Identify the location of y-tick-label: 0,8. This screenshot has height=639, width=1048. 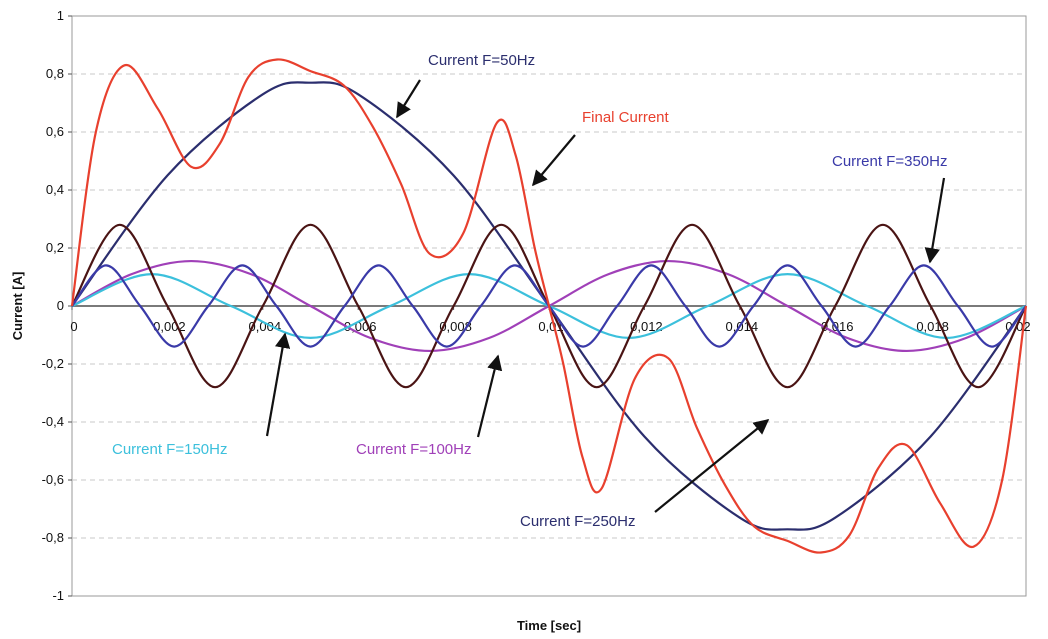
(55, 73).